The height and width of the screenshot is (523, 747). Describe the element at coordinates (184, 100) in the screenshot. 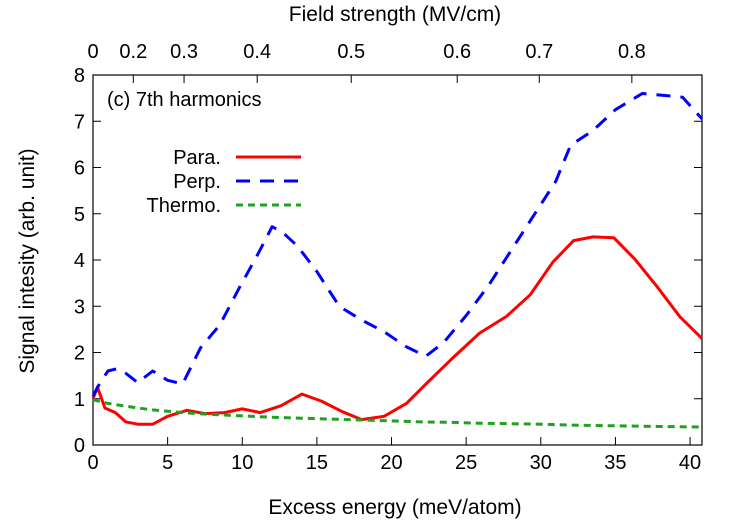

I see `chart-annotation: (c) 7th harmonics` at that location.